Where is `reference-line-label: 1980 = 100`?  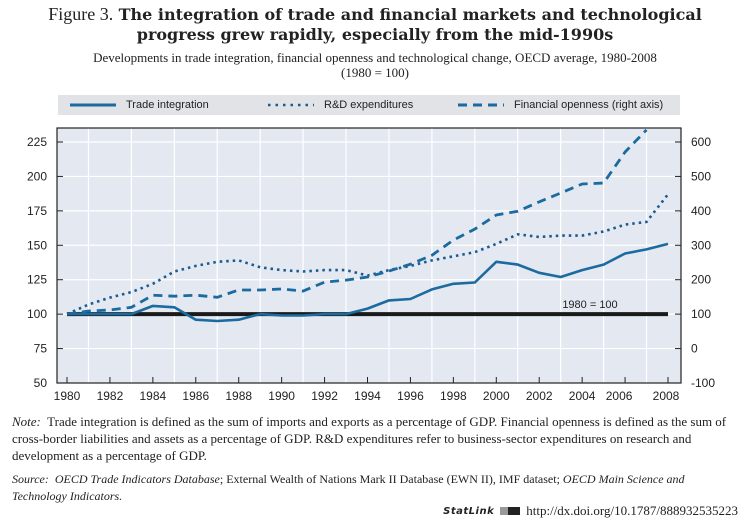 reference-line-label: 1980 = 100 is located at coordinates (589, 305).